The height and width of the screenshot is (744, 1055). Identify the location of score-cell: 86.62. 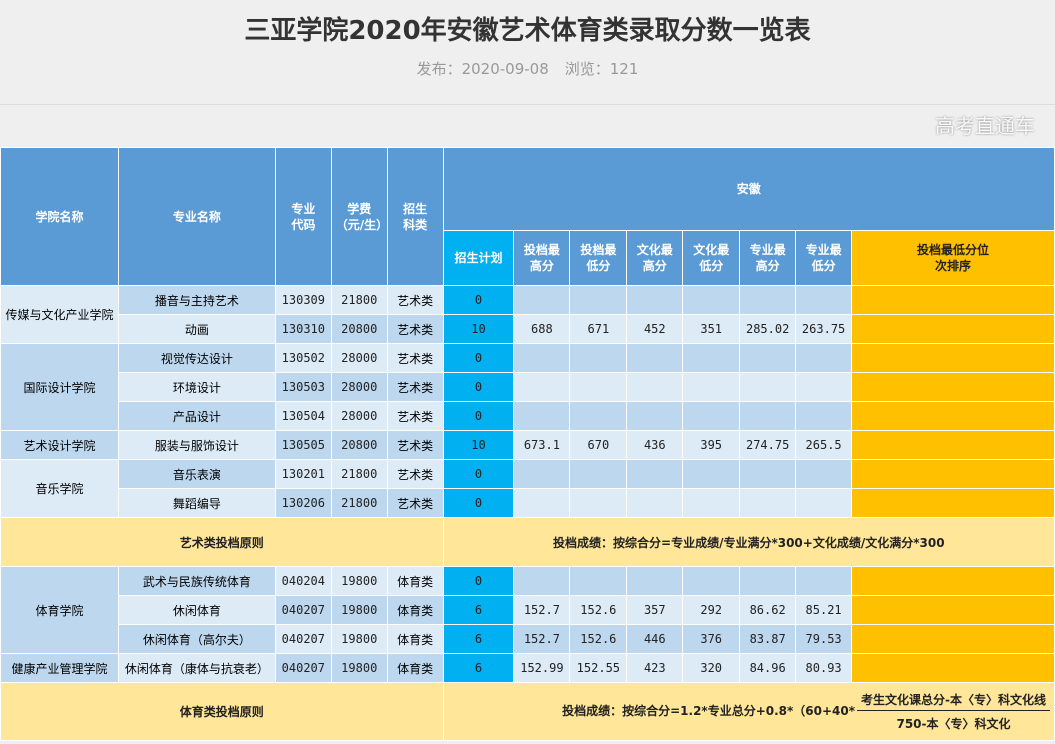
(768, 610).